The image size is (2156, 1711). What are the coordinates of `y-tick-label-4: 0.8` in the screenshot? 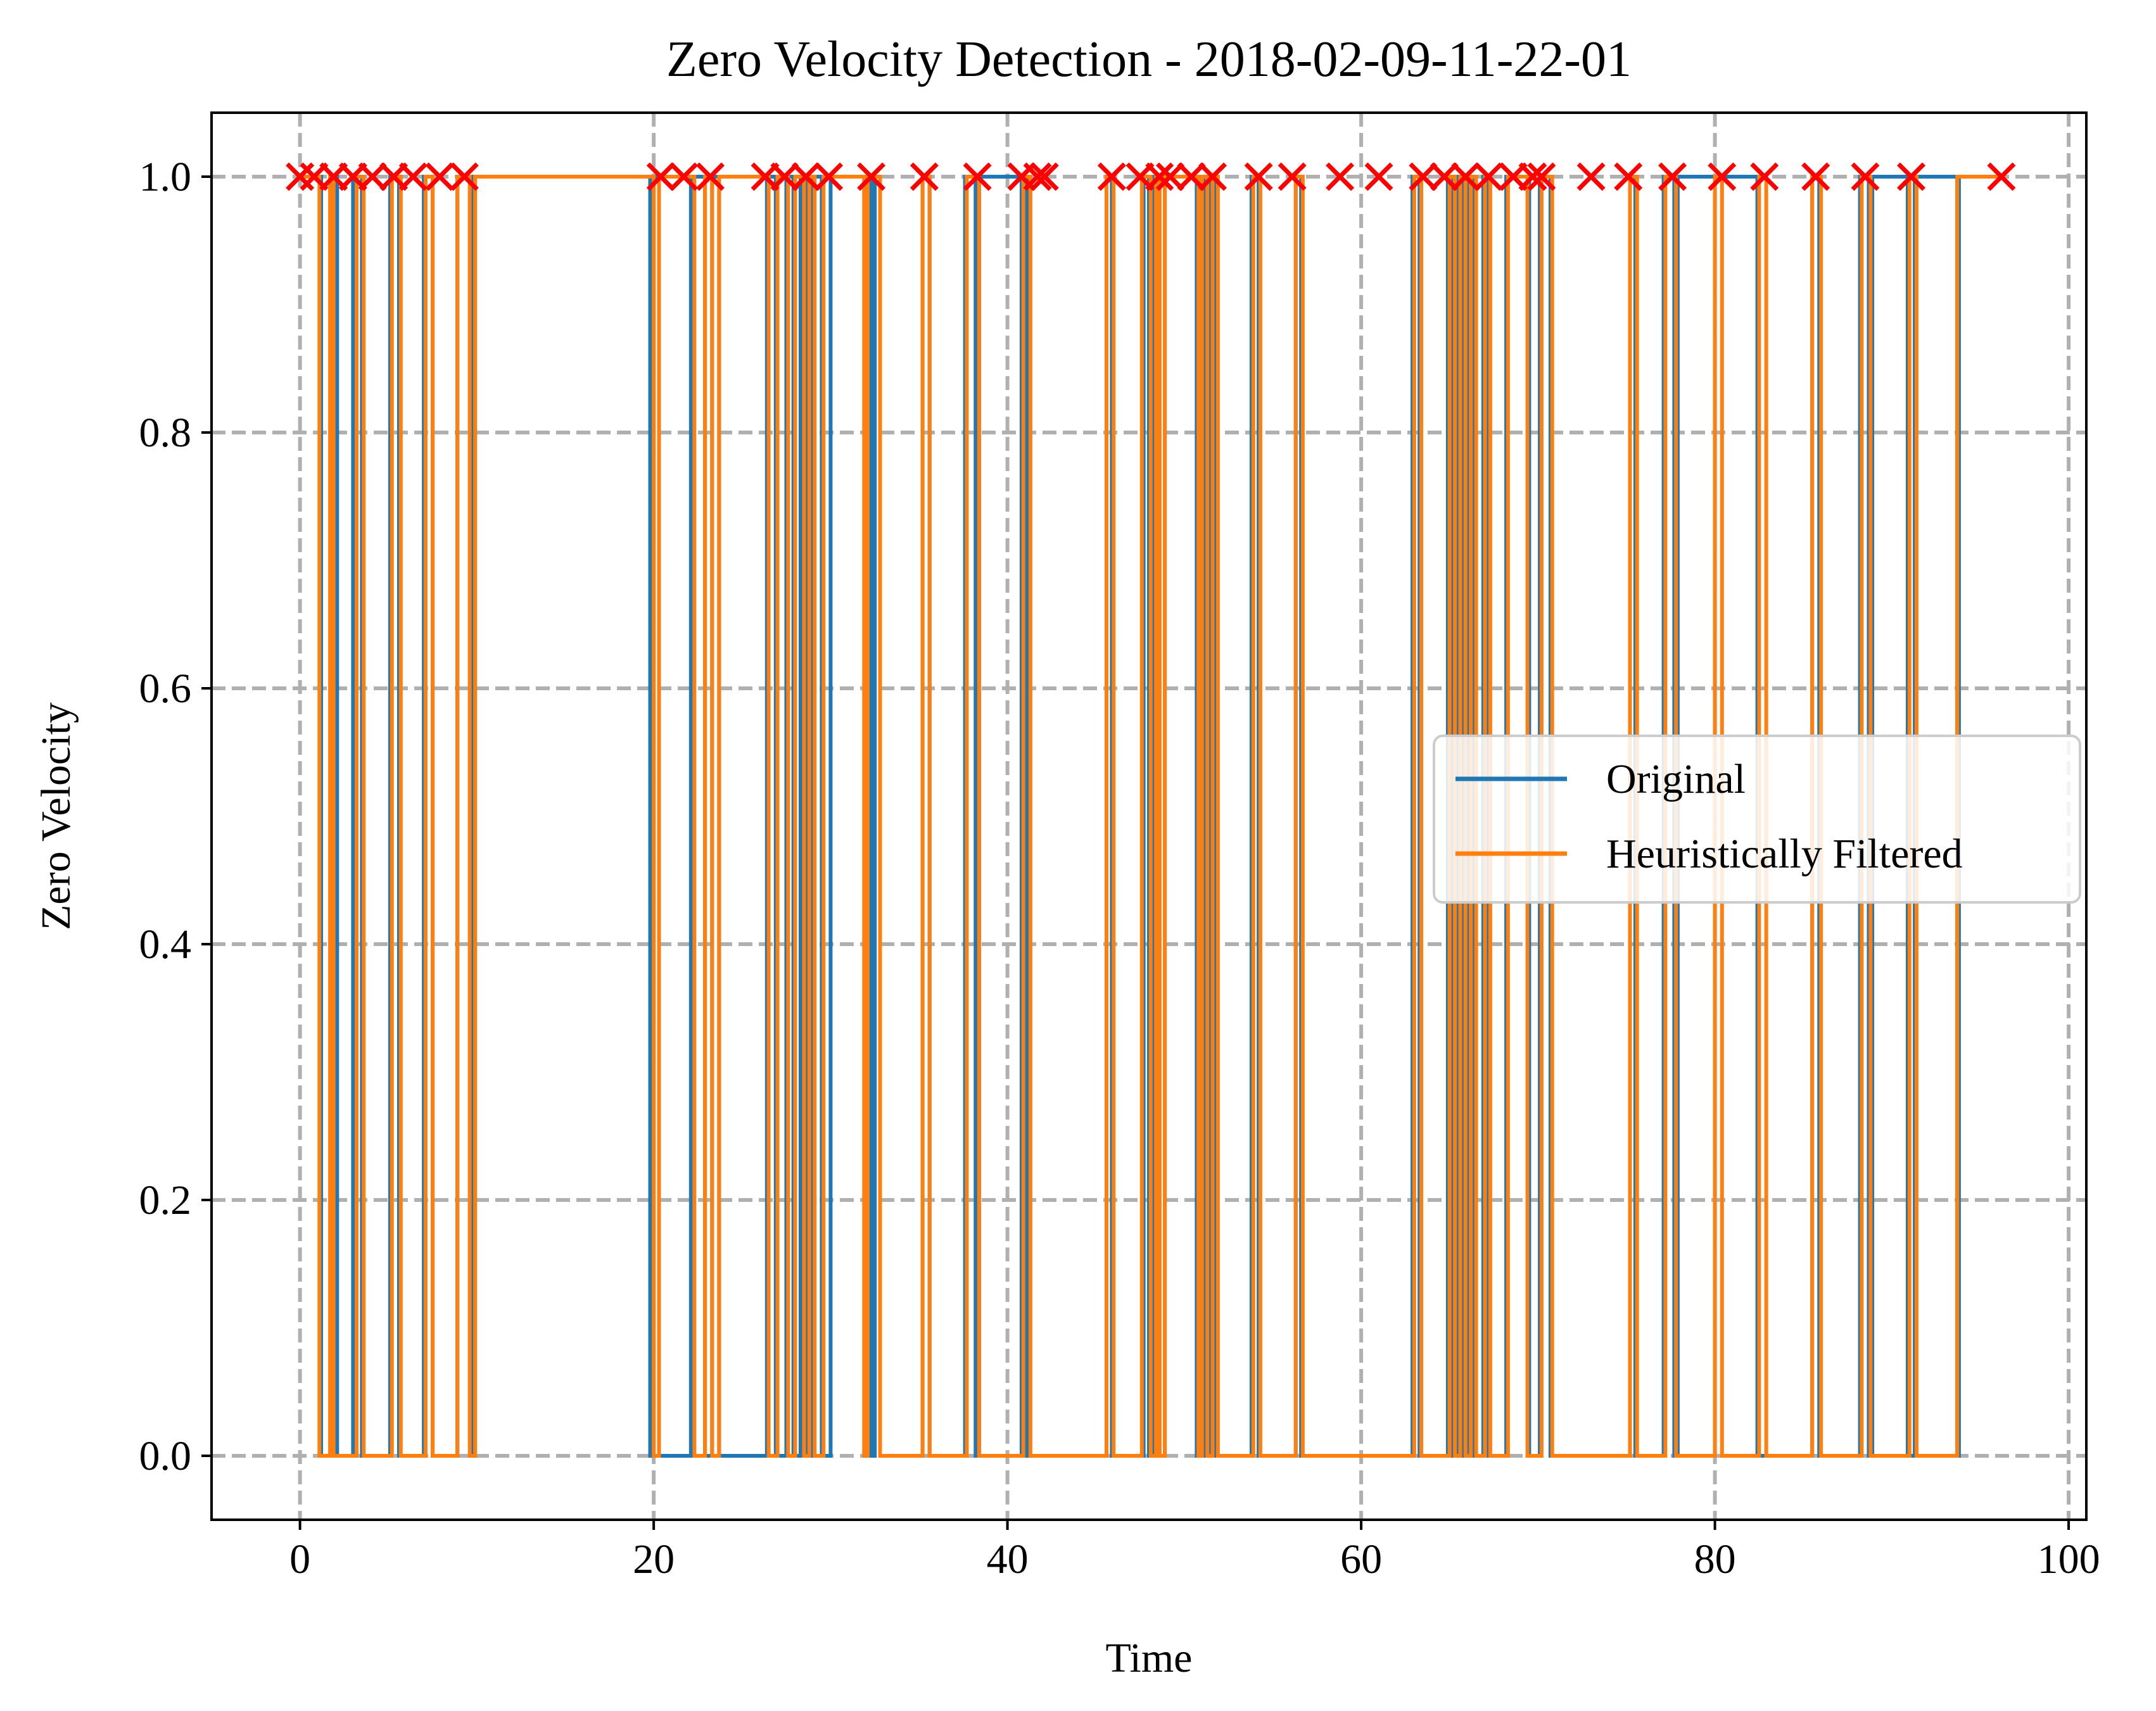 It's located at (165, 433).